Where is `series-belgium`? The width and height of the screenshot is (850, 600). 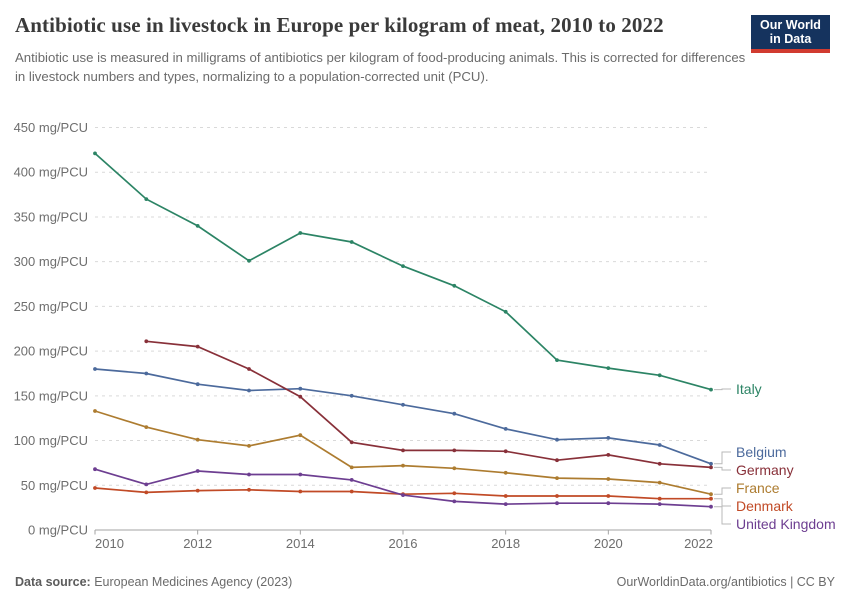 series-belgium is located at coordinates (403, 416).